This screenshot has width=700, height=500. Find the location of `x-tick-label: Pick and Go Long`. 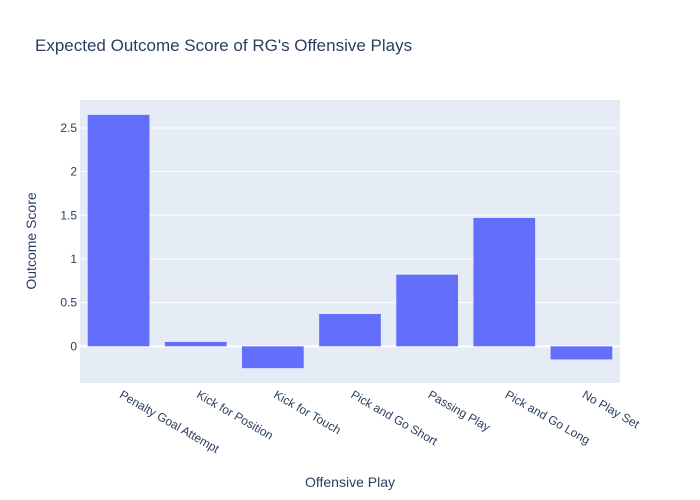

x-tick-label: Pick and Go Long is located at coordinates (548, 417).